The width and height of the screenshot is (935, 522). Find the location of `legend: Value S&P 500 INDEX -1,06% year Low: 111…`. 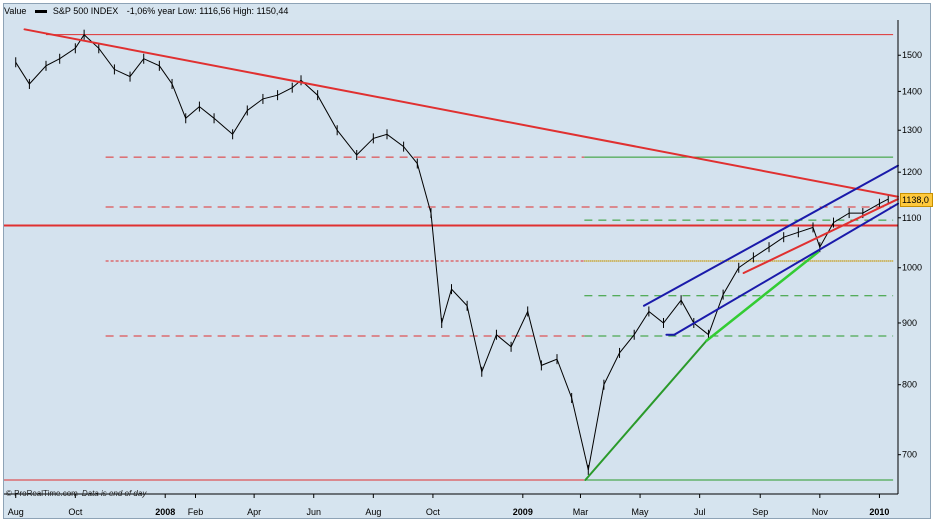

legend: Value S&P 500 INDEX -1,06% year Low: 111… is located at coordinates (149, 11).